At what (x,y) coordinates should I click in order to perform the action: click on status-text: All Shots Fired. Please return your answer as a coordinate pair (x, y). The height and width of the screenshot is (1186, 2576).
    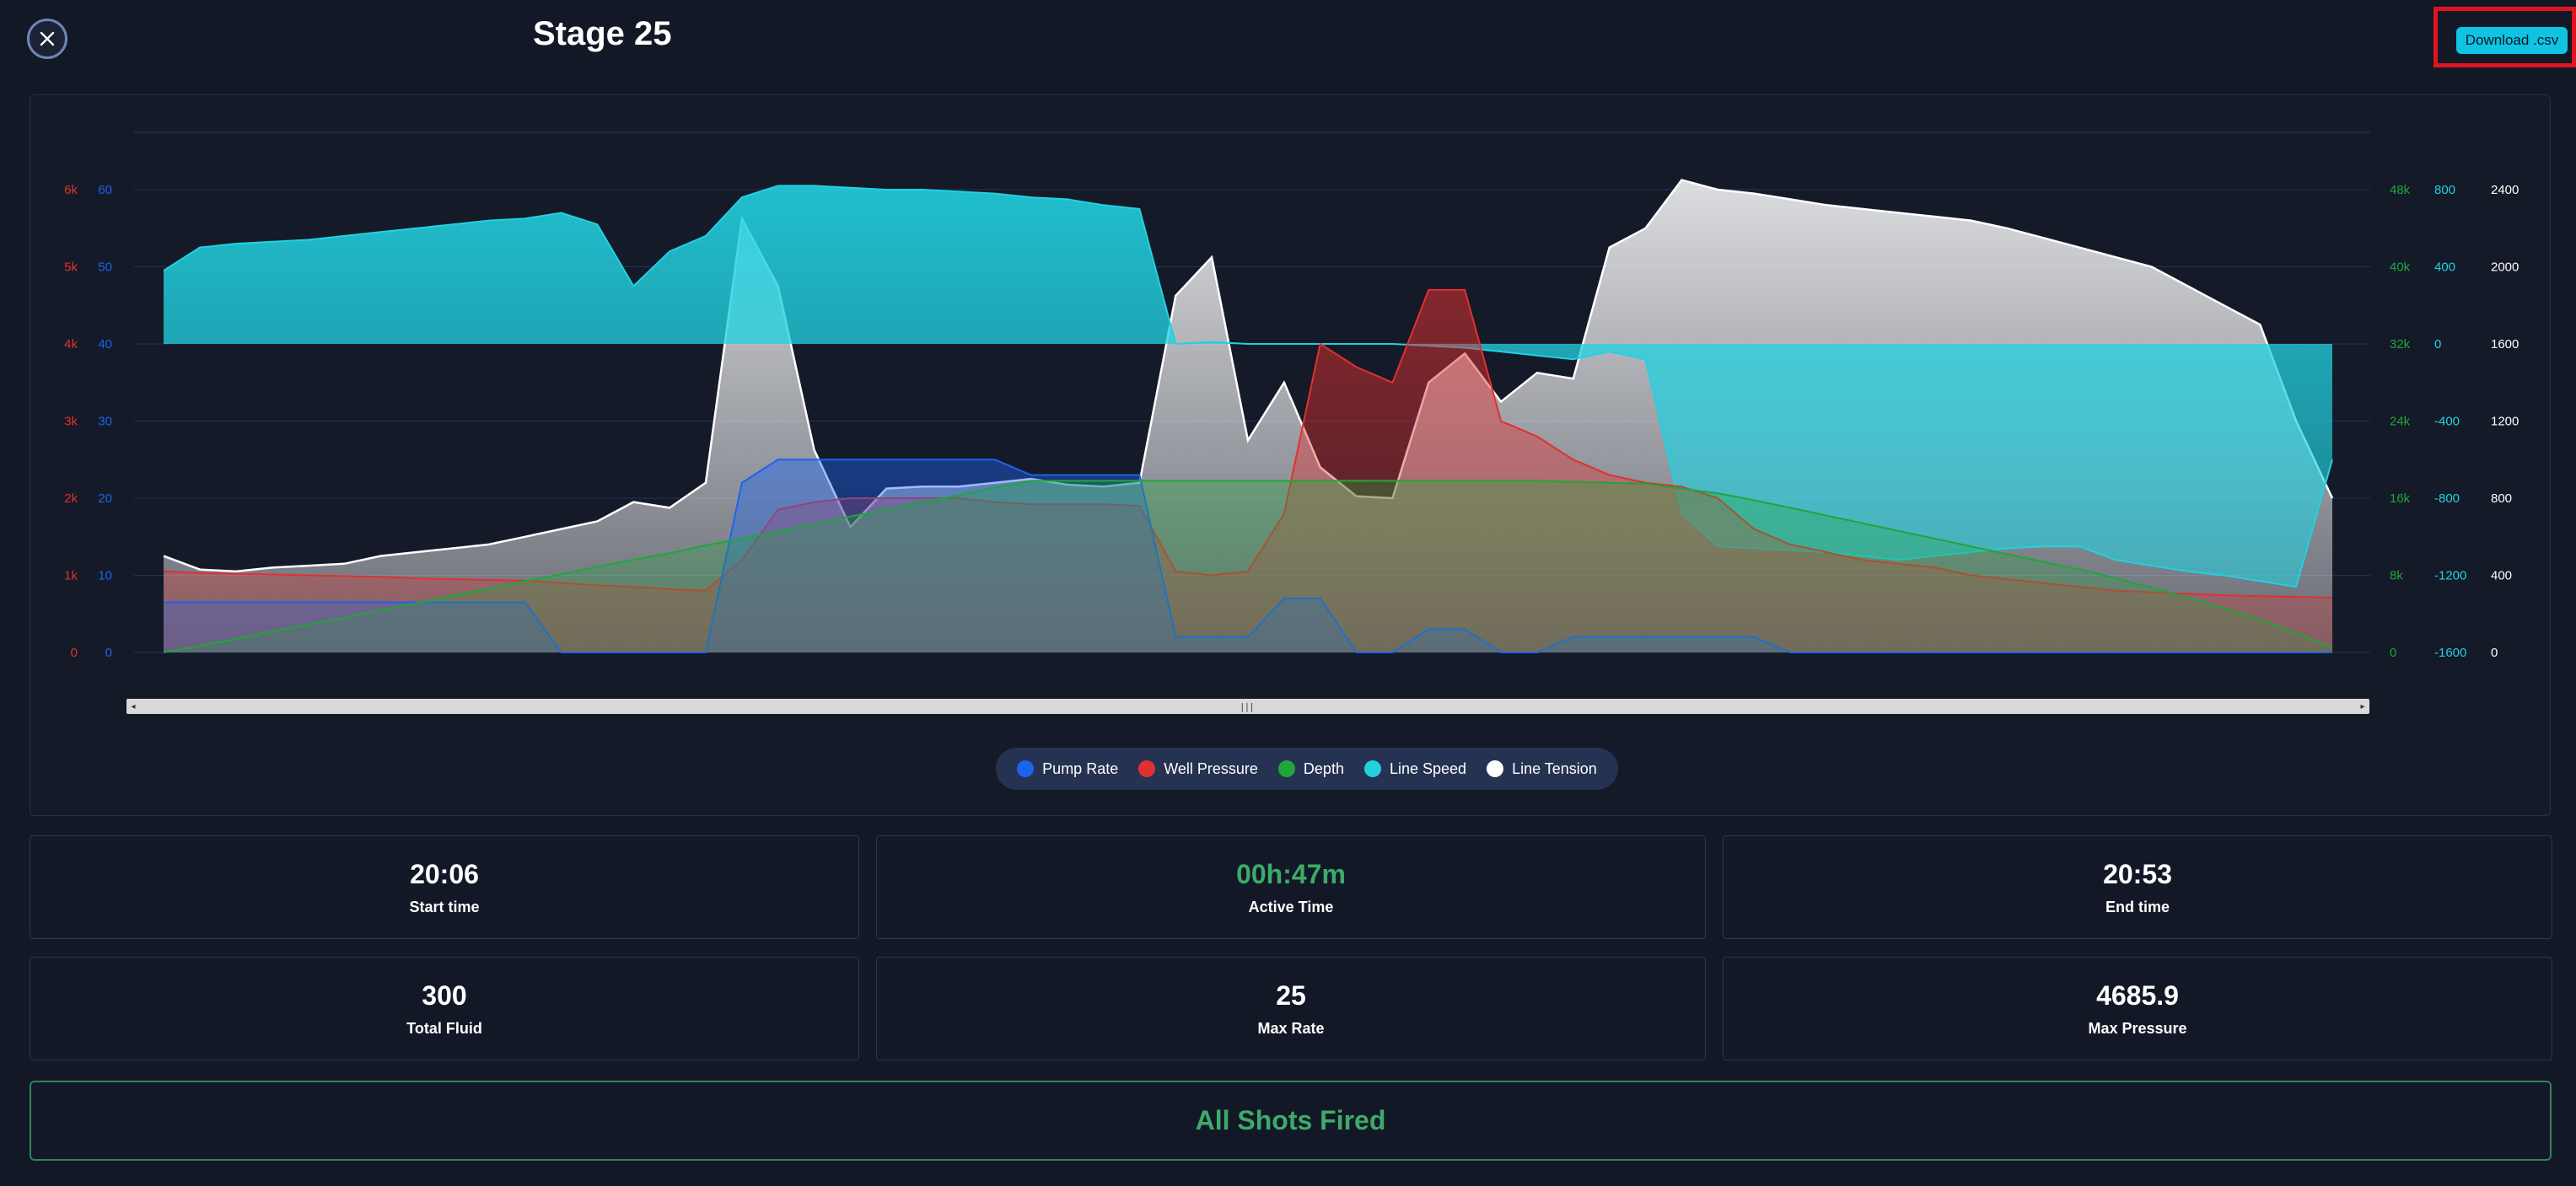
    Looking at the image, I should click on (1290, 1120).